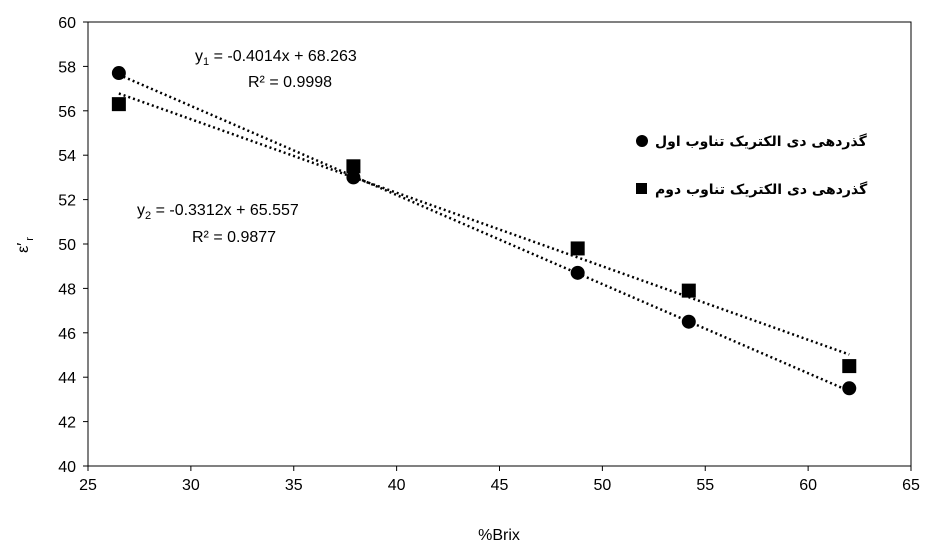 The width and height of the screenshot is (930, 547). Describe the element at coordinates (499, 535) in the screenshot. I see `x-axis-label: %Brix` at that location.